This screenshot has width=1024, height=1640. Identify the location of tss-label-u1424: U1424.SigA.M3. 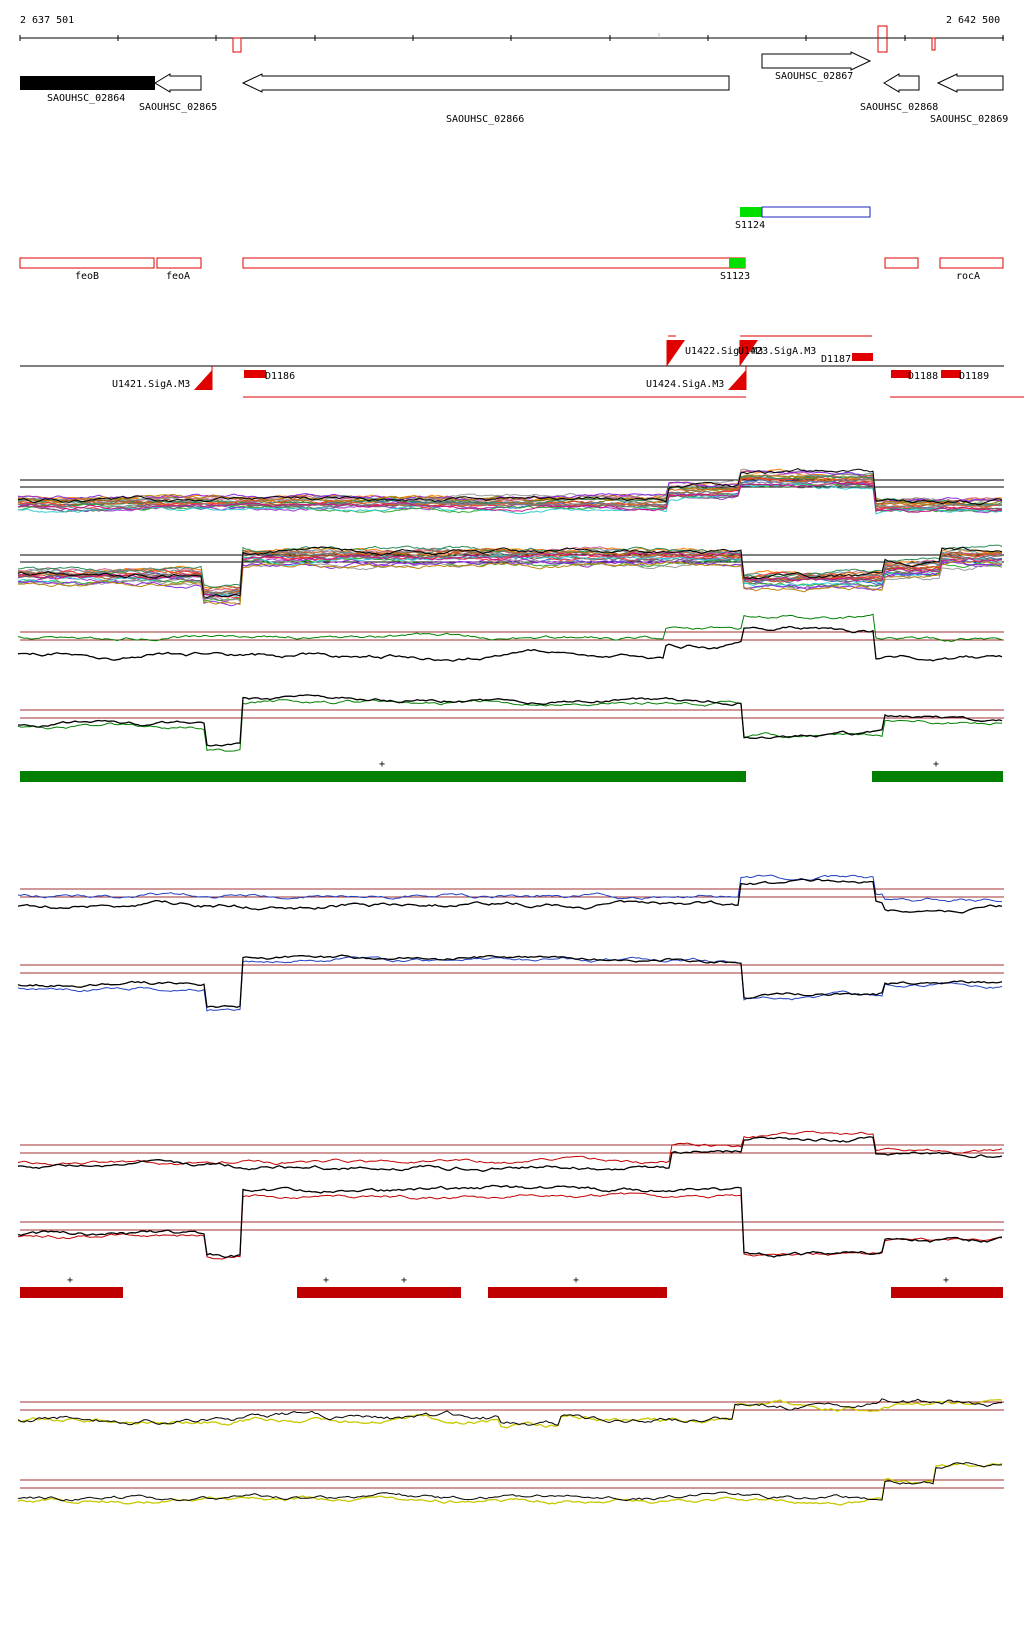
(685, 384).